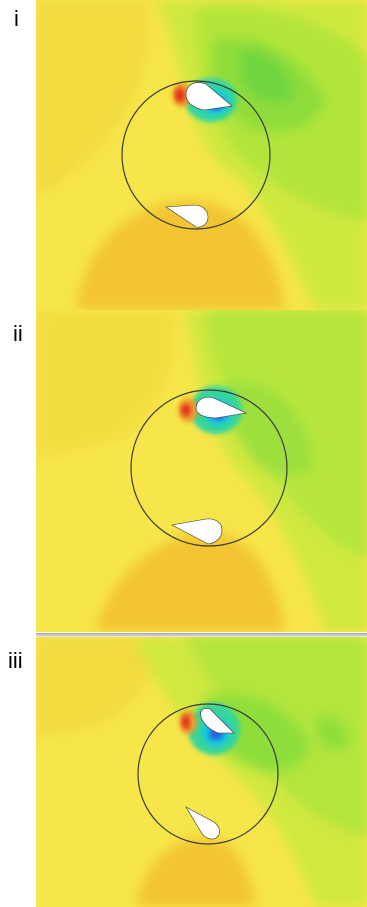 The height and width of the screenshot is (907, 367). Describe the element at coordinates (18, 333) in the screenshot. I see `panel-label-ii: ii` at that location.